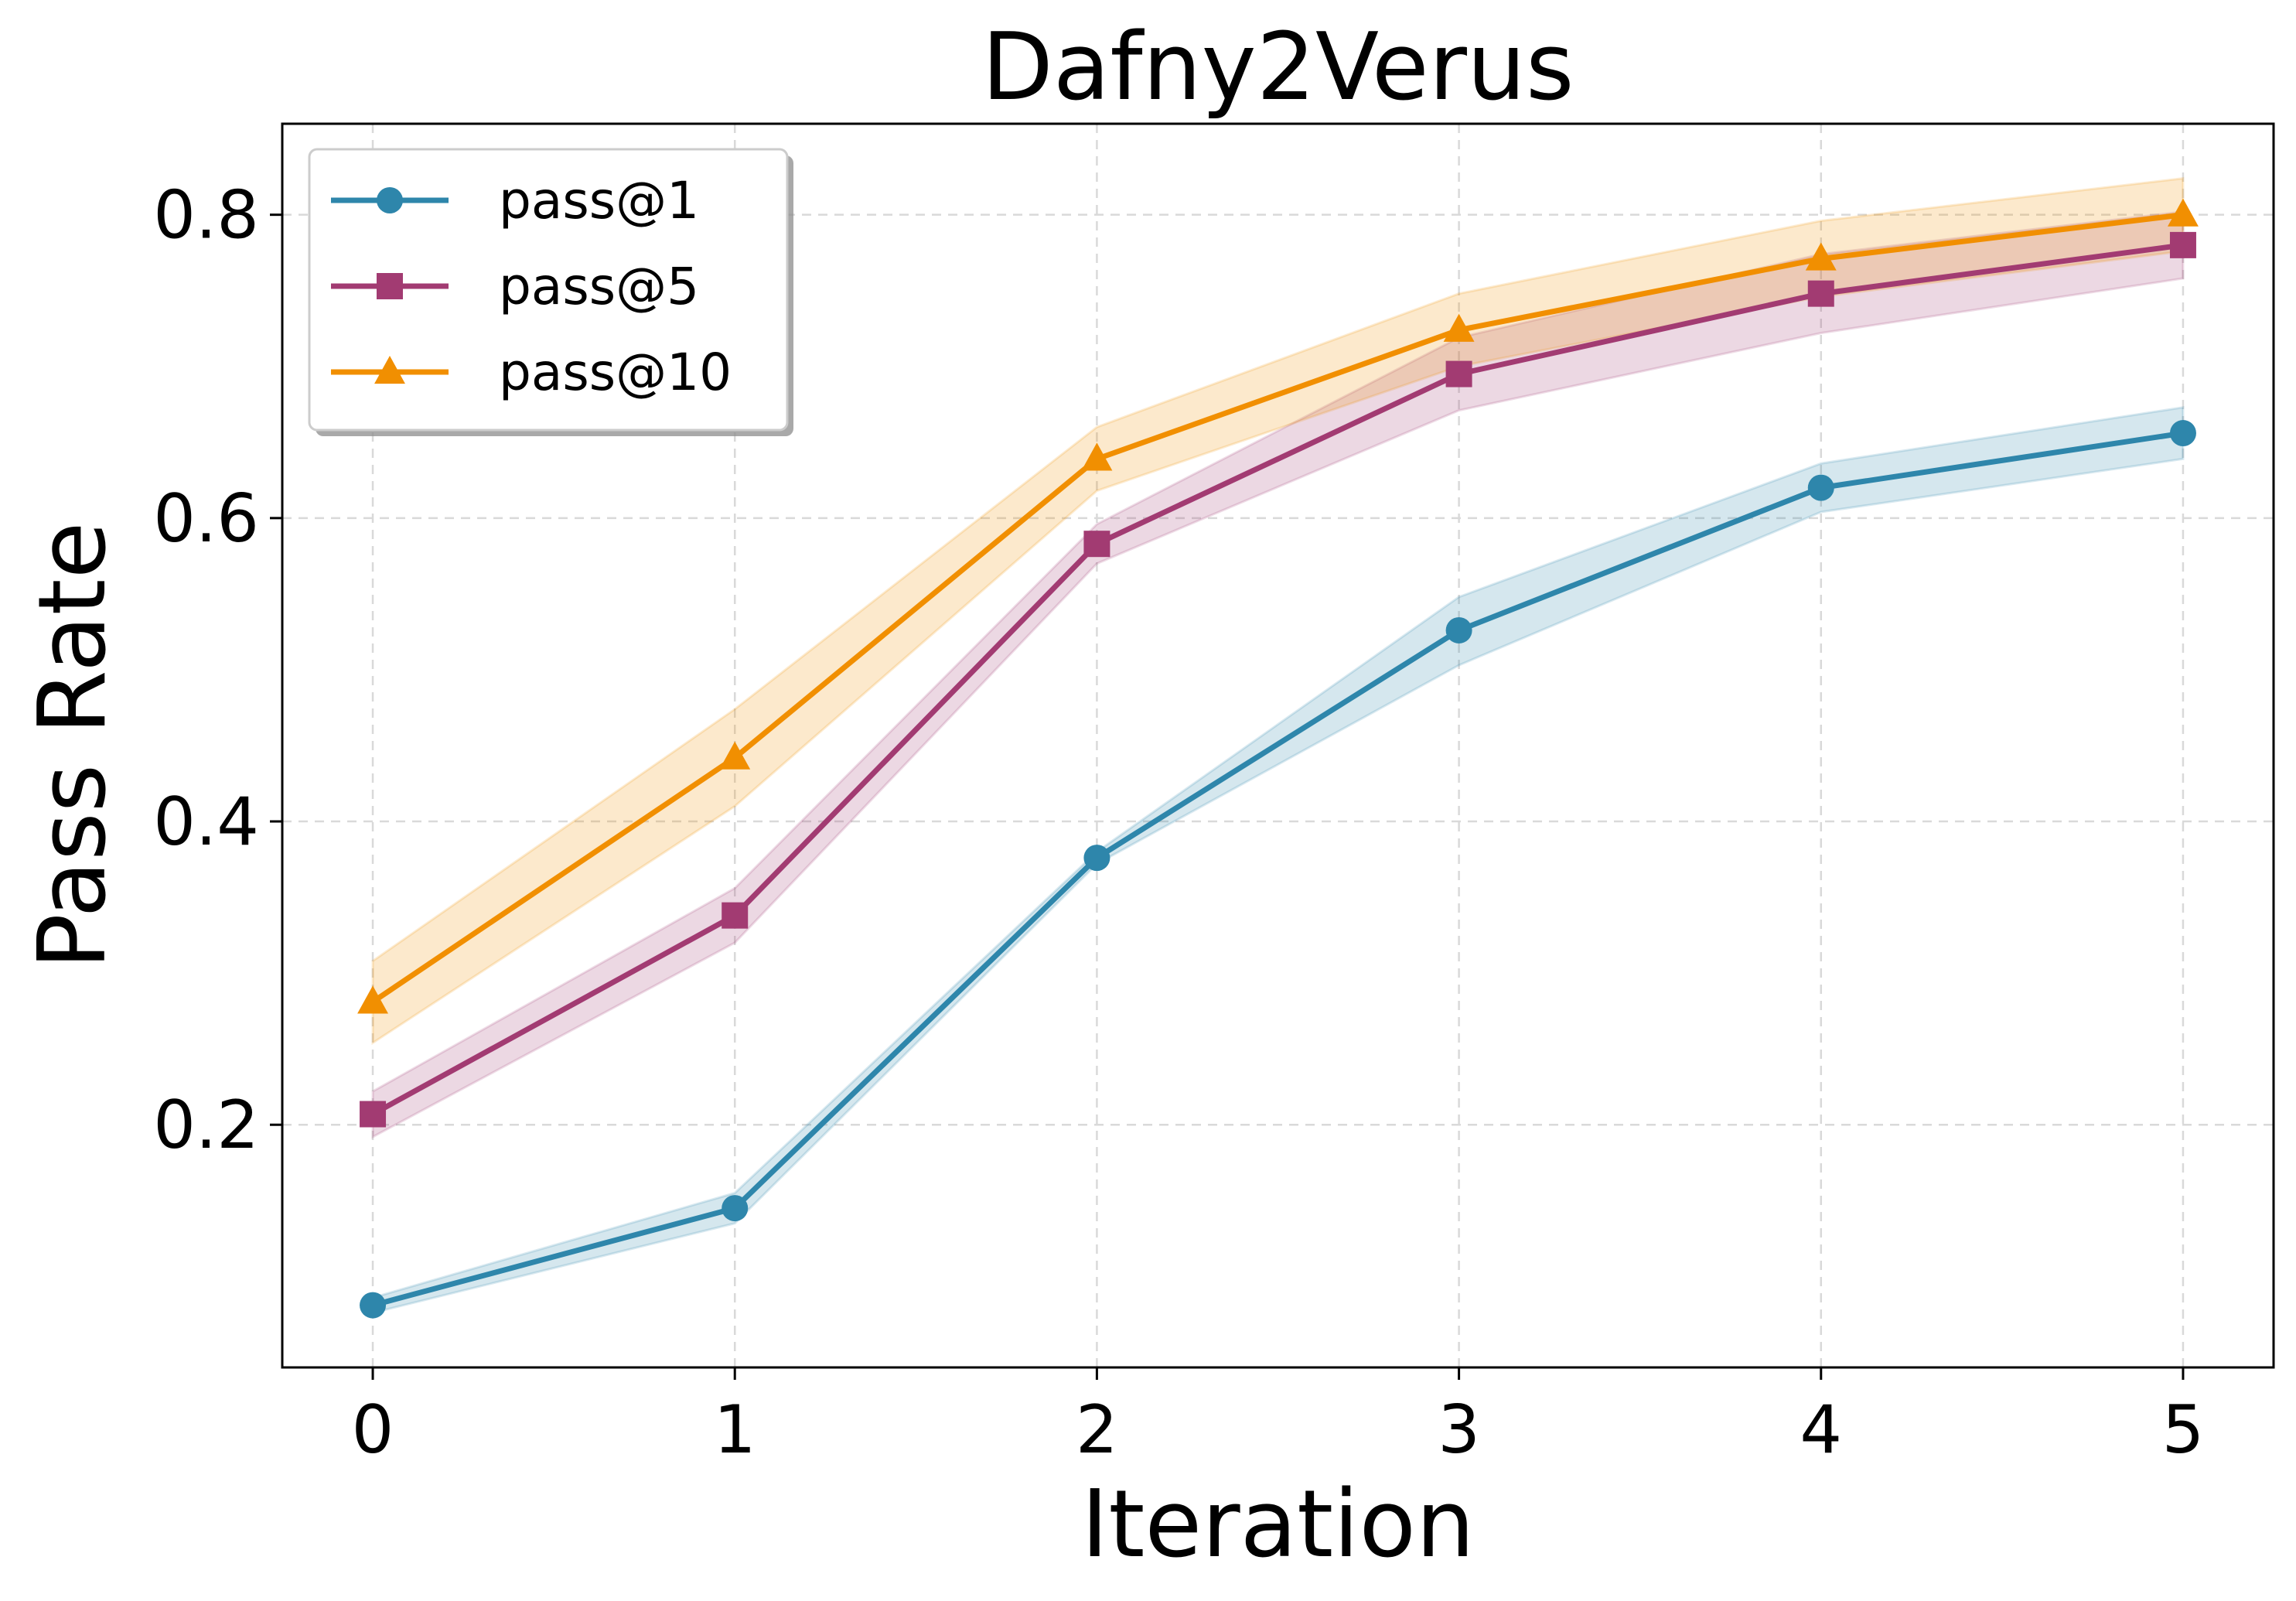 The width and height of the screenshot is (2296, 1601). Describe the element at coordinates (1097, 1430) in the screenshot. I see `x-tick-label: 2` at that location.